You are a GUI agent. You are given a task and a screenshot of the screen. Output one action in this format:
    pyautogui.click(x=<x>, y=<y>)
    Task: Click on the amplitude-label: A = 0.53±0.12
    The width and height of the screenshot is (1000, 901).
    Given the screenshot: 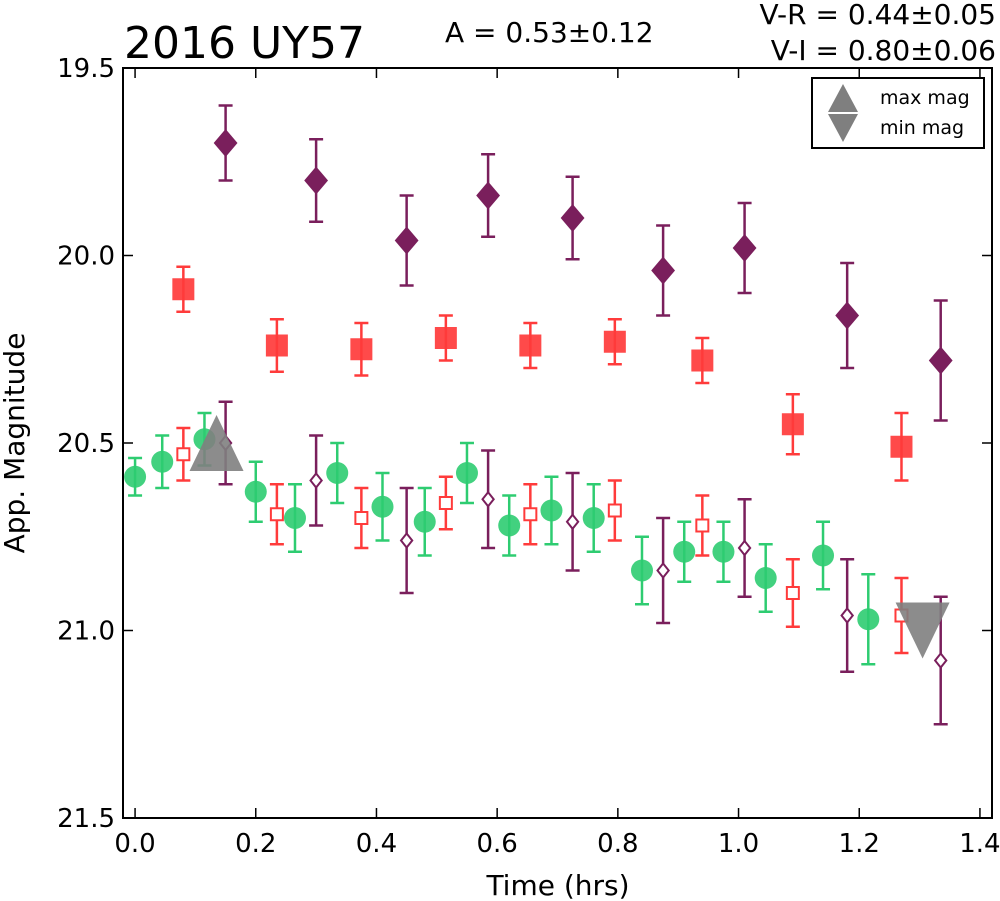 What is the action you would take?
    pyautogui.click(x=549, y=32)
    